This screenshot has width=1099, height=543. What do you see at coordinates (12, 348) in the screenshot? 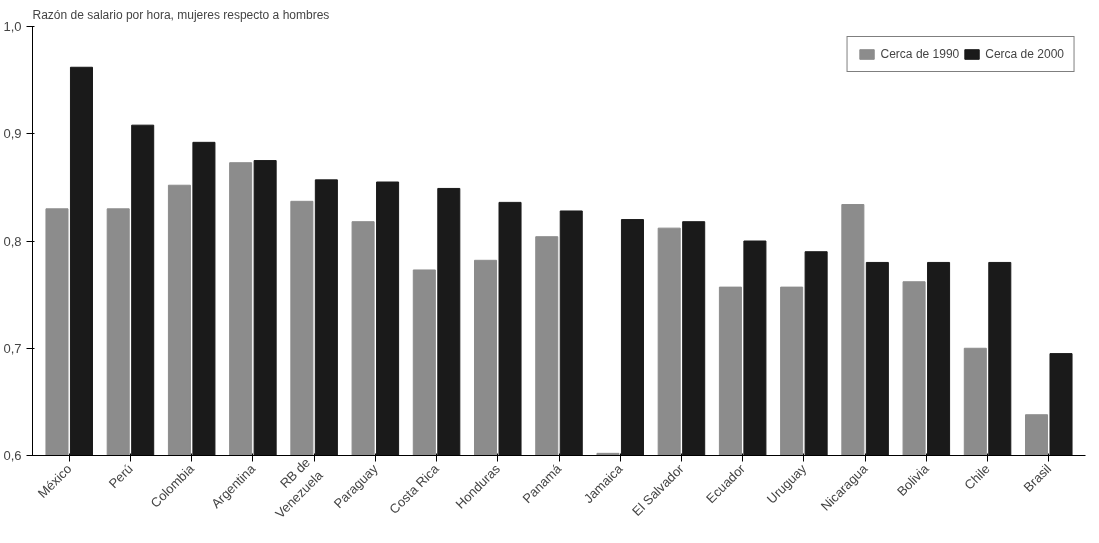
I see `y-tick-label: 0,7` at bounding box center [12, 348].